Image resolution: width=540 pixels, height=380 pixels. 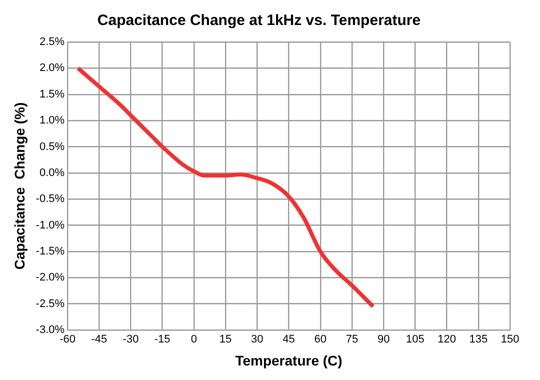 I want to click on x-tick-label: 45, so click(x=288, y=340).